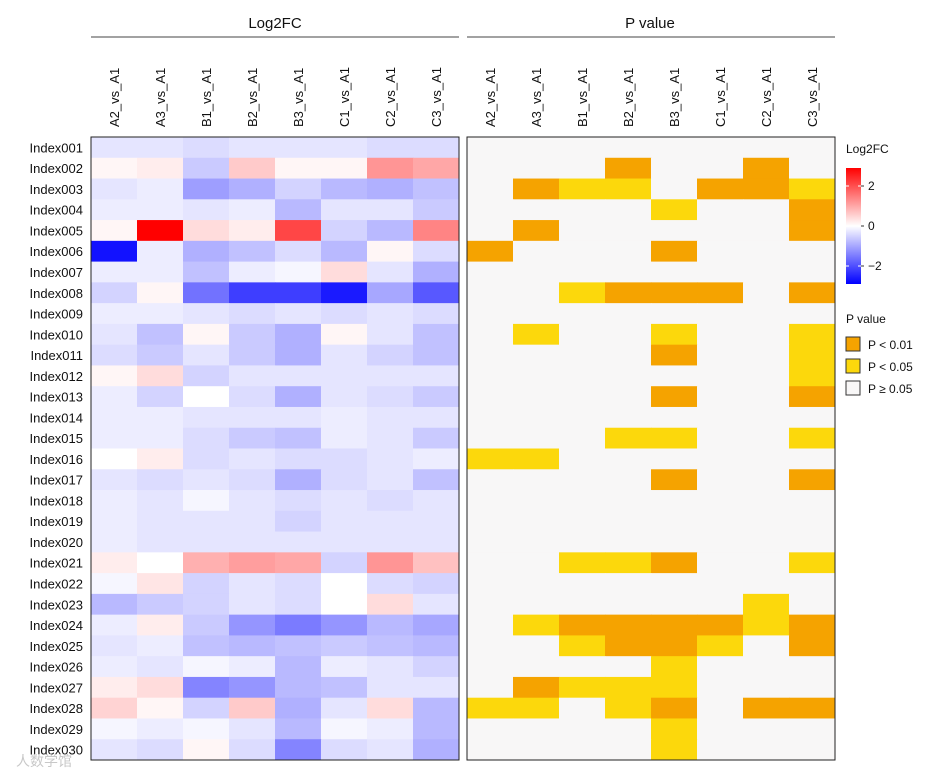 This screenshot has width=941, height=776. Describe the element at coordinates (57, 480) in the screenshot. I see `row-label: Index017` at that location.